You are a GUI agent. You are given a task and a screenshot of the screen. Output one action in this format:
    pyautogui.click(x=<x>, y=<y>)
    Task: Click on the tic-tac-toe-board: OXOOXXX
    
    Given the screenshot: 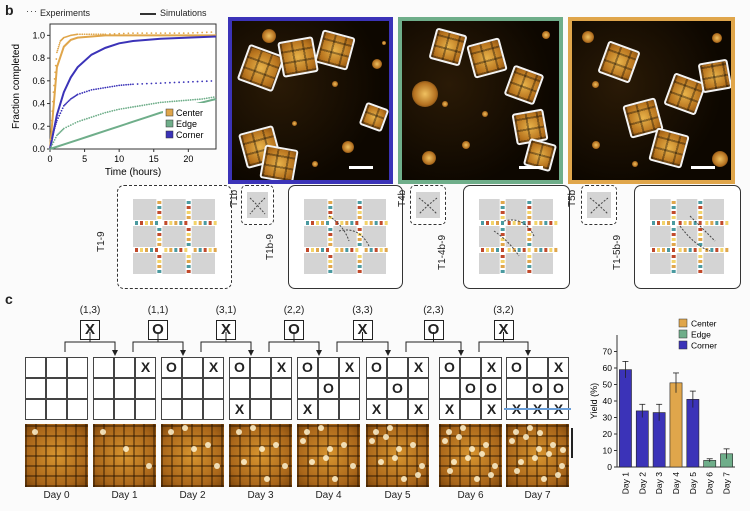 What is the action you would take?
    pyautogui.click(x=537, y=388)
    